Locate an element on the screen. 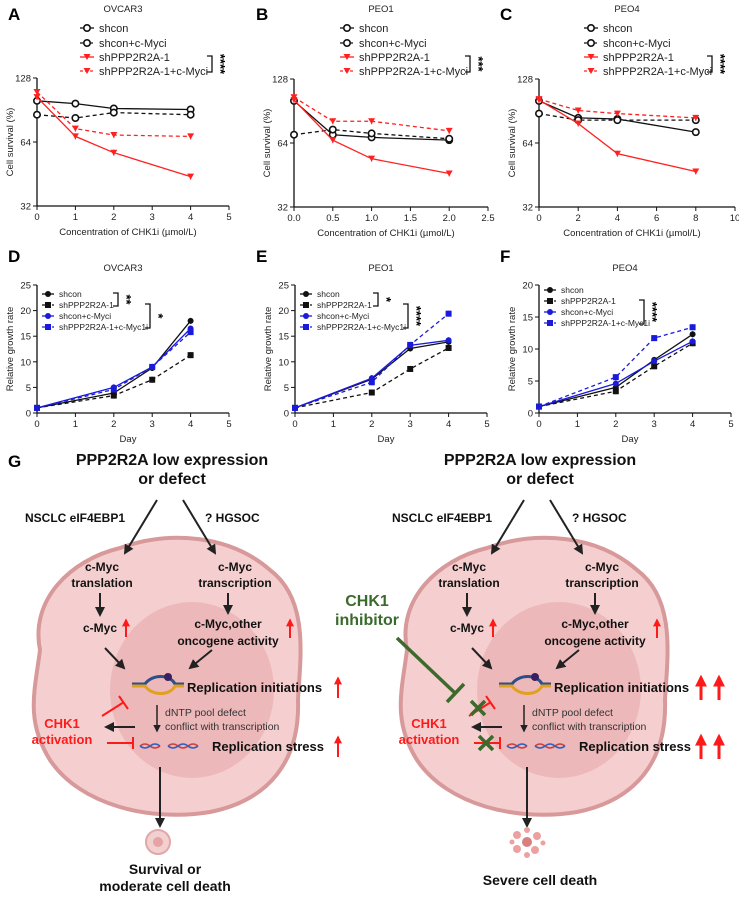 This screenshot has width=739, height=902. chk1-activation-label-2: activation is located at coordinates (62, 739).